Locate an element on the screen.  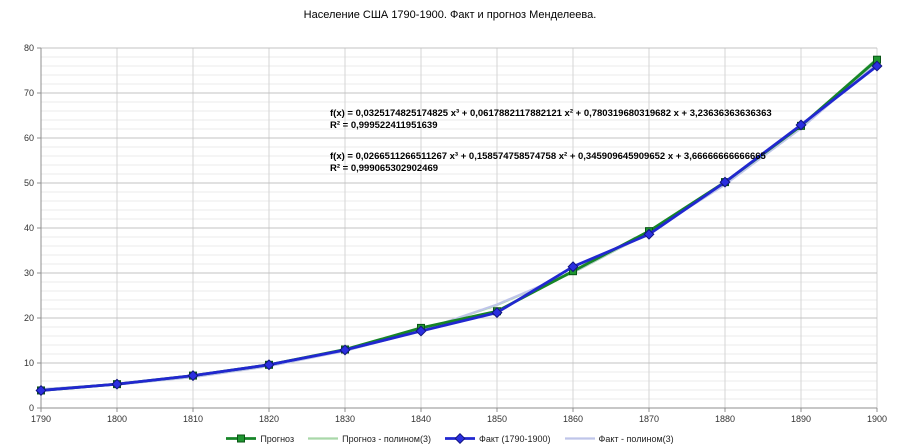
x-tick-label: 1790 is located at coordinates (41, 419).